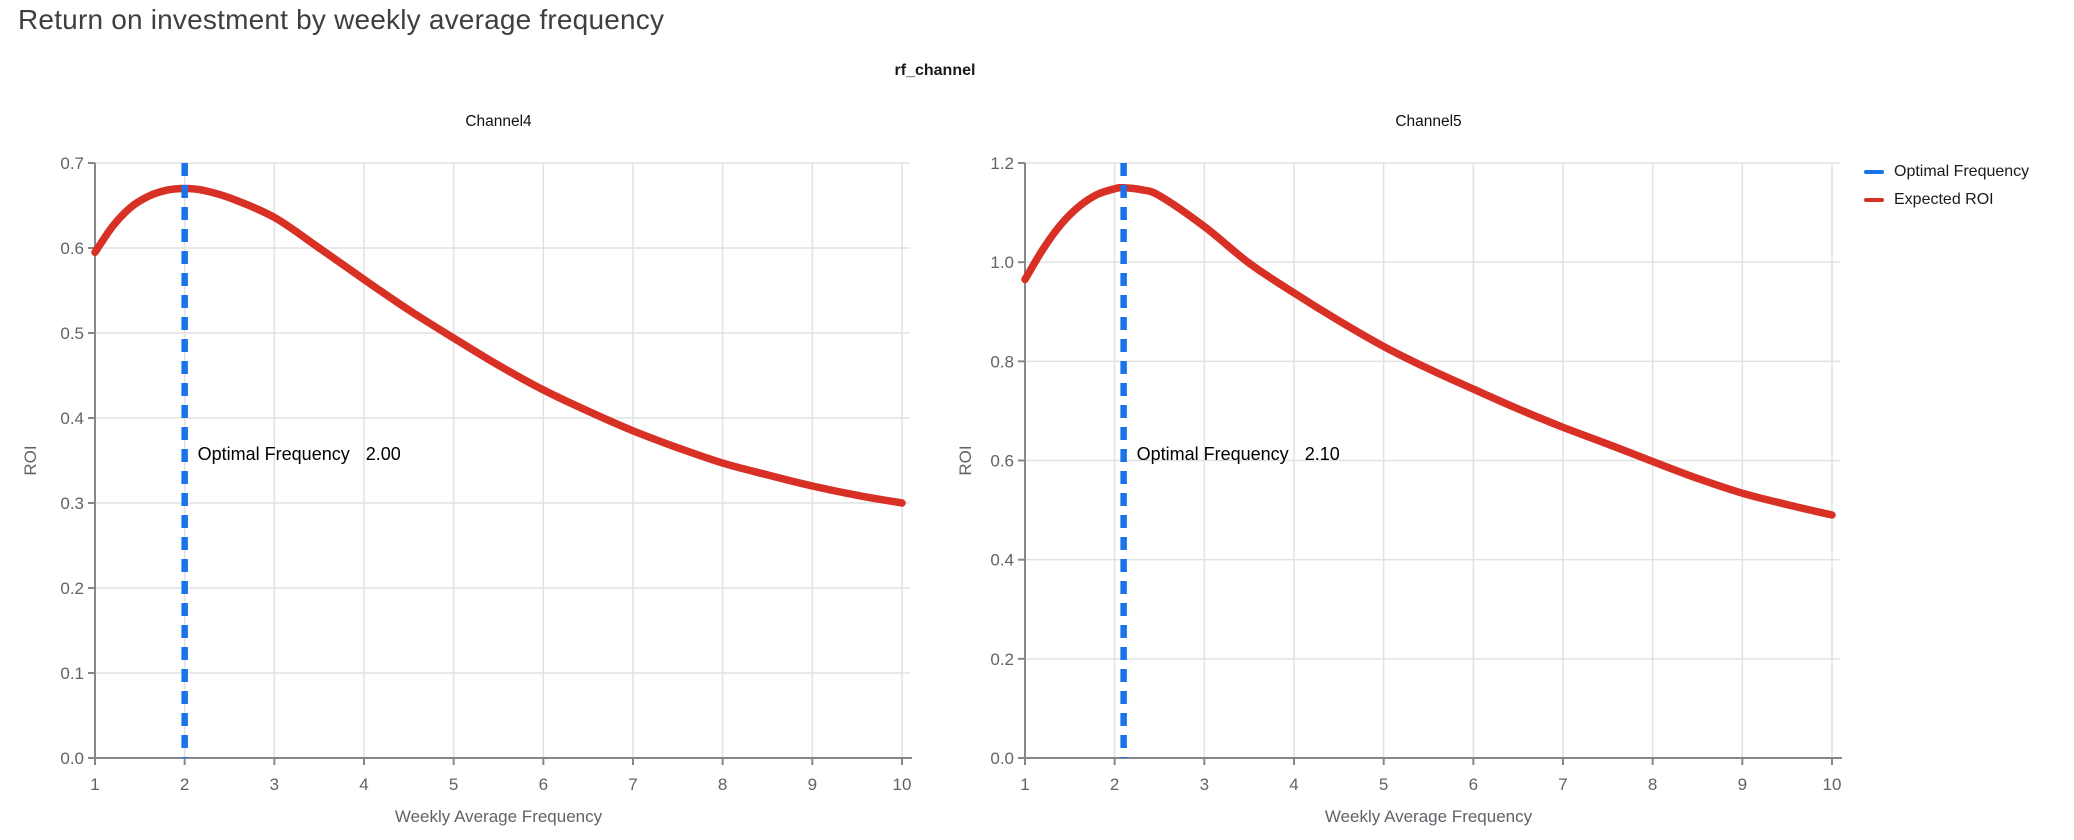  I want to click on facet-title: Channel4, so click(498, 121).